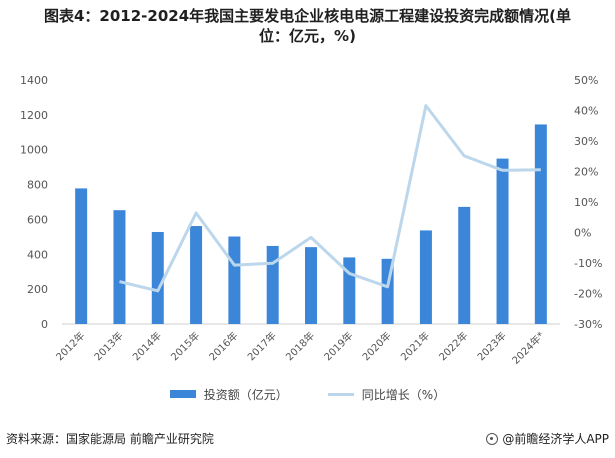 This screenshot has height=458, width=615. Describe the element at coordinates (37, 219) in the screenshot. I see `y-left-tick-label: 600` at that location.